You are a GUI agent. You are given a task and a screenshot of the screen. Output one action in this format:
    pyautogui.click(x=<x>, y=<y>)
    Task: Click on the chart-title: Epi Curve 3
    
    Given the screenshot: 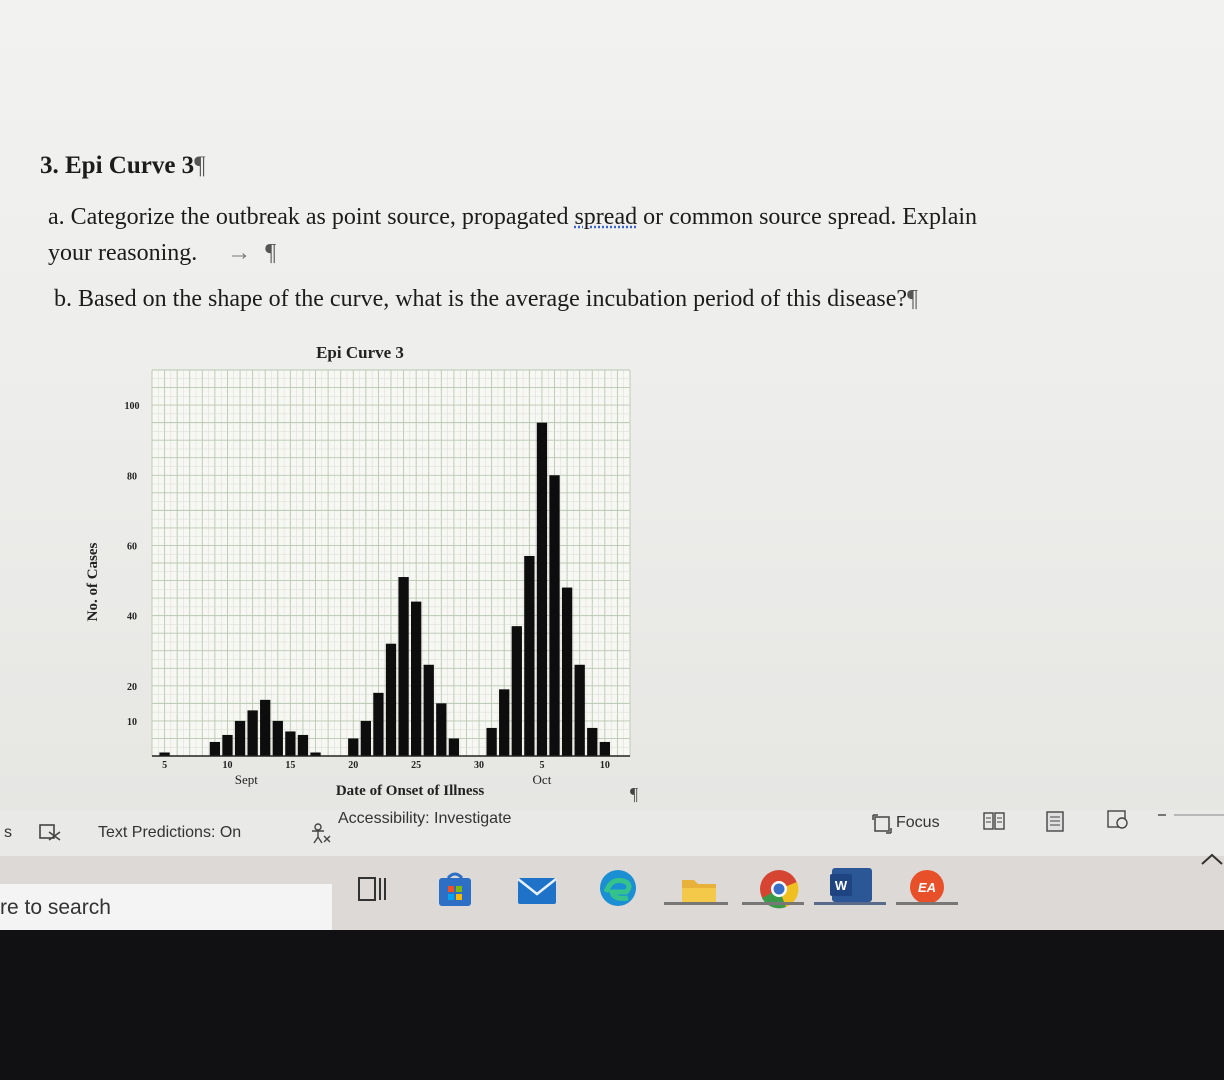 What is the action you would take?
    pyautogui.click(x=360, y=352)
    